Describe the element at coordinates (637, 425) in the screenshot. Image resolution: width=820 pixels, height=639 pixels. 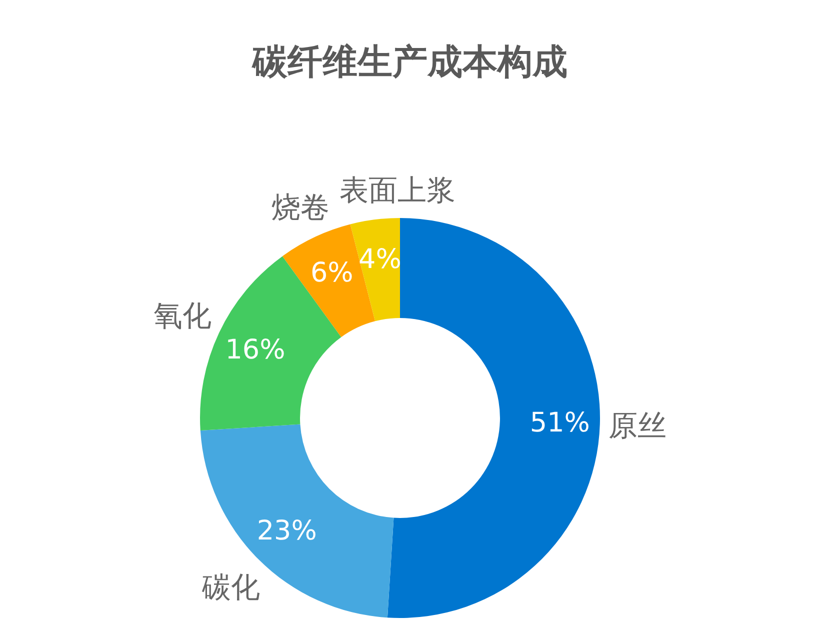
I see `slice-label: 原丝` at that location.